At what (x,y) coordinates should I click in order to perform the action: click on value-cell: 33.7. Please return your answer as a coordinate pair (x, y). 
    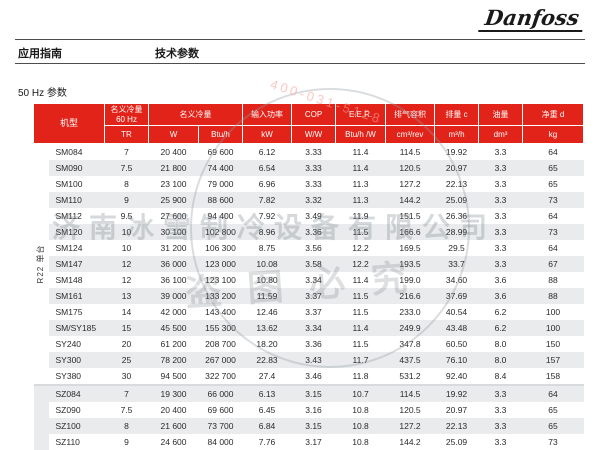
    Looking at the image, I should click on (456, 264).